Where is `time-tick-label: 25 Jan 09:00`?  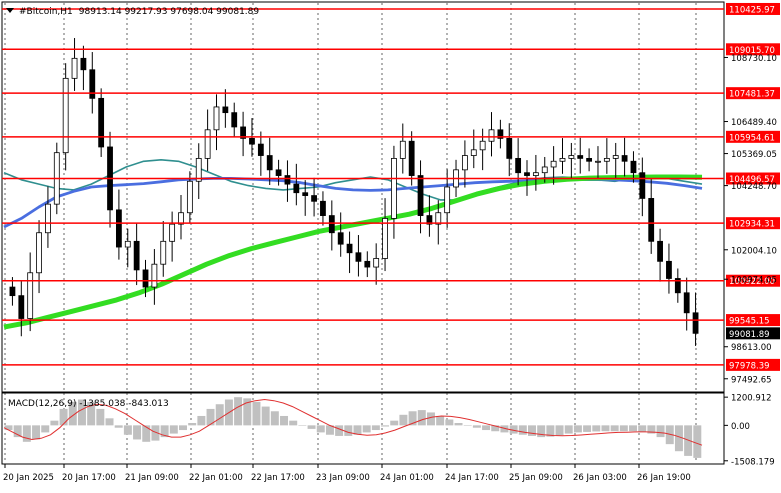 time-tick-label: 25 Jan 09:00 is located at coordinates (536, 478).